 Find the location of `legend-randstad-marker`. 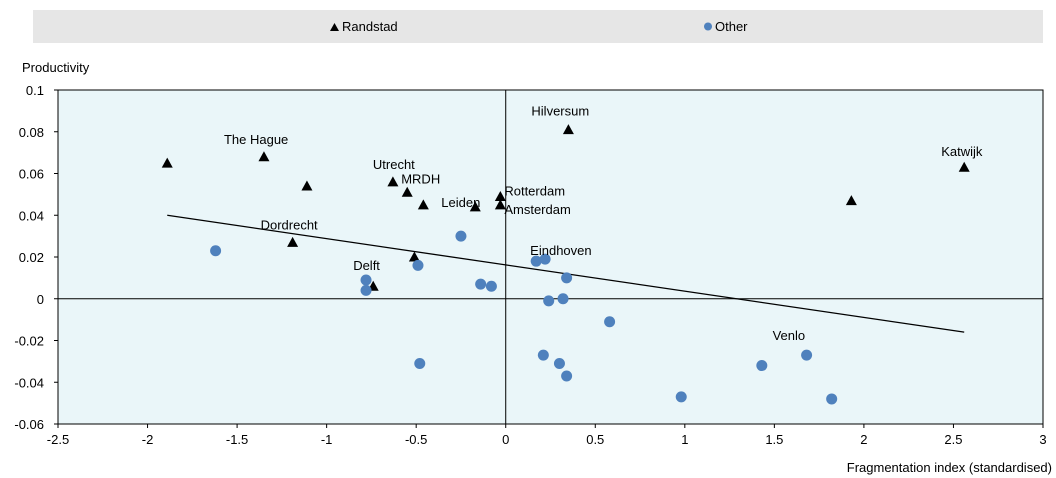

legend-randstad-marker is located at coordinates (334, 27).